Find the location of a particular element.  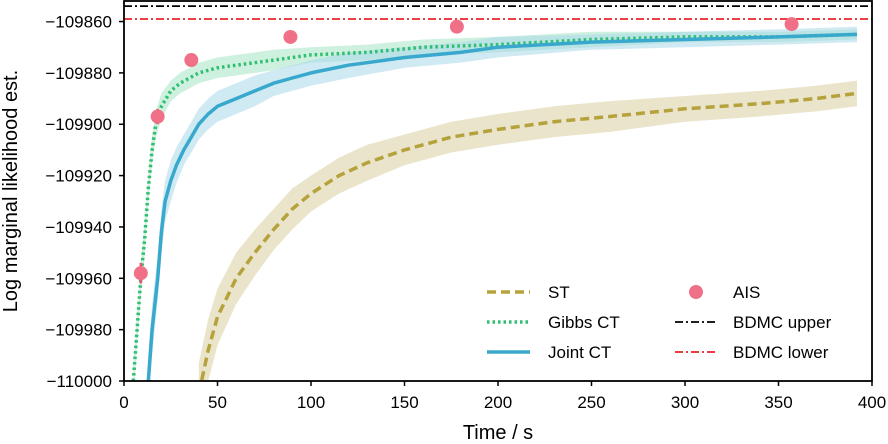

x-tick-label: 200 is located at coordinates (498, 402).